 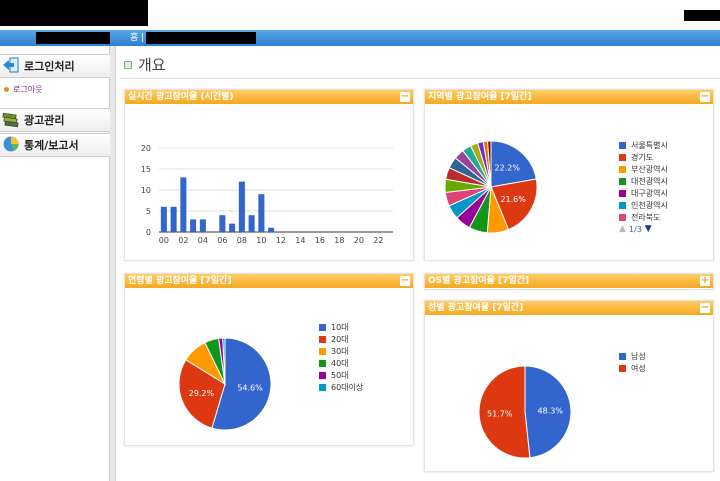 I want to click on panel-header: 지역별 광고참여율 [7일간] −, so click(x=569, y=97).